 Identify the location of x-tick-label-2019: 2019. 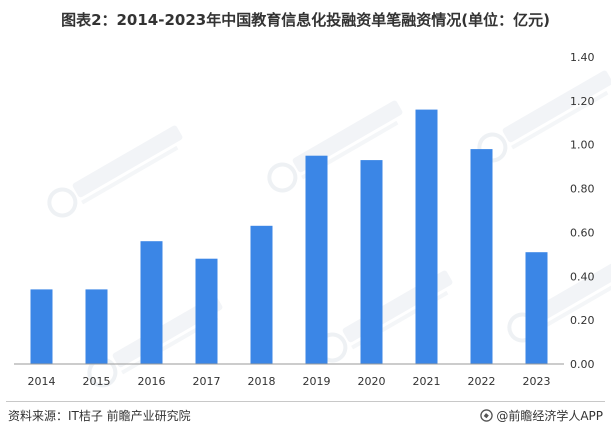
(317, 381).